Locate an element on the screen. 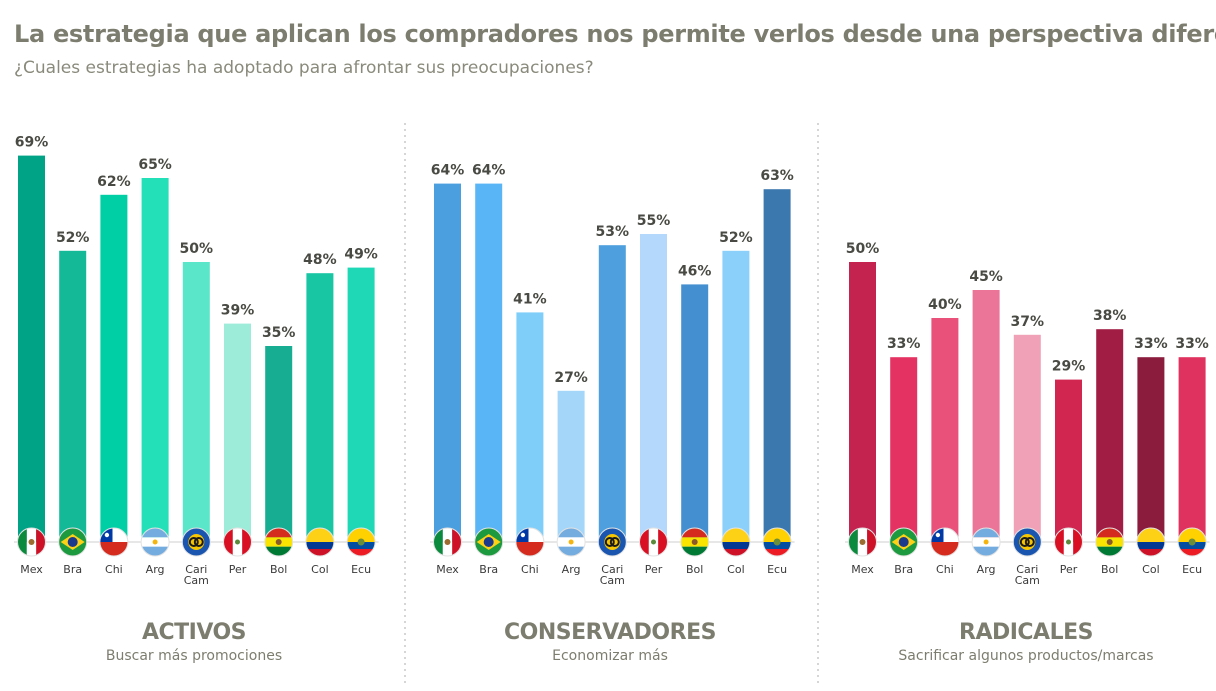 Image resolution: width=1216 pixels, height=691 pixels. bar-value-label: 46% is located at coordinates (695, 271).